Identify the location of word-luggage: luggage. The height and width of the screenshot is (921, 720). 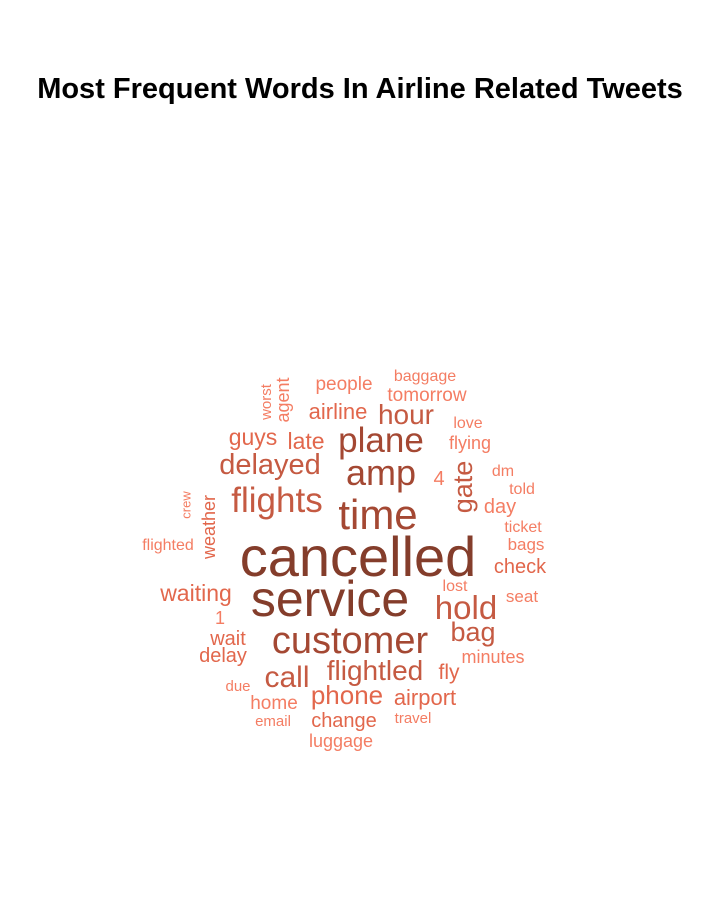
(341, 741).